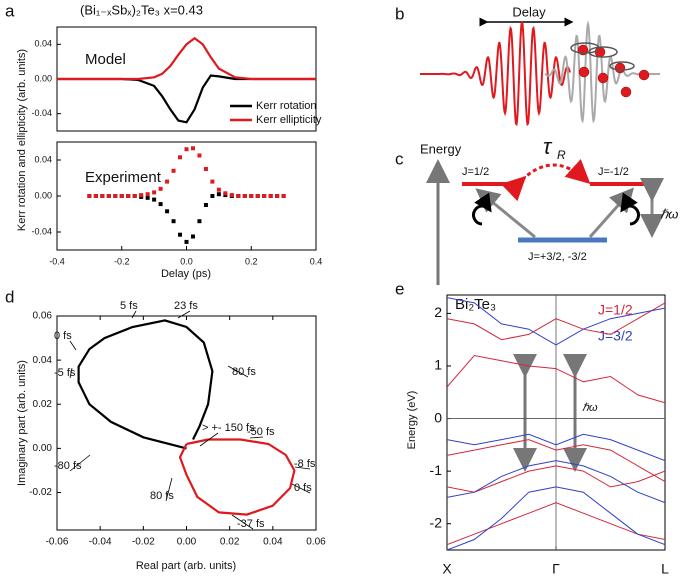 The image size is (685, 583). Describe the element at coordinates (186, 261) in the screenshot. I see `x-tick-label: 0.0` at that location.